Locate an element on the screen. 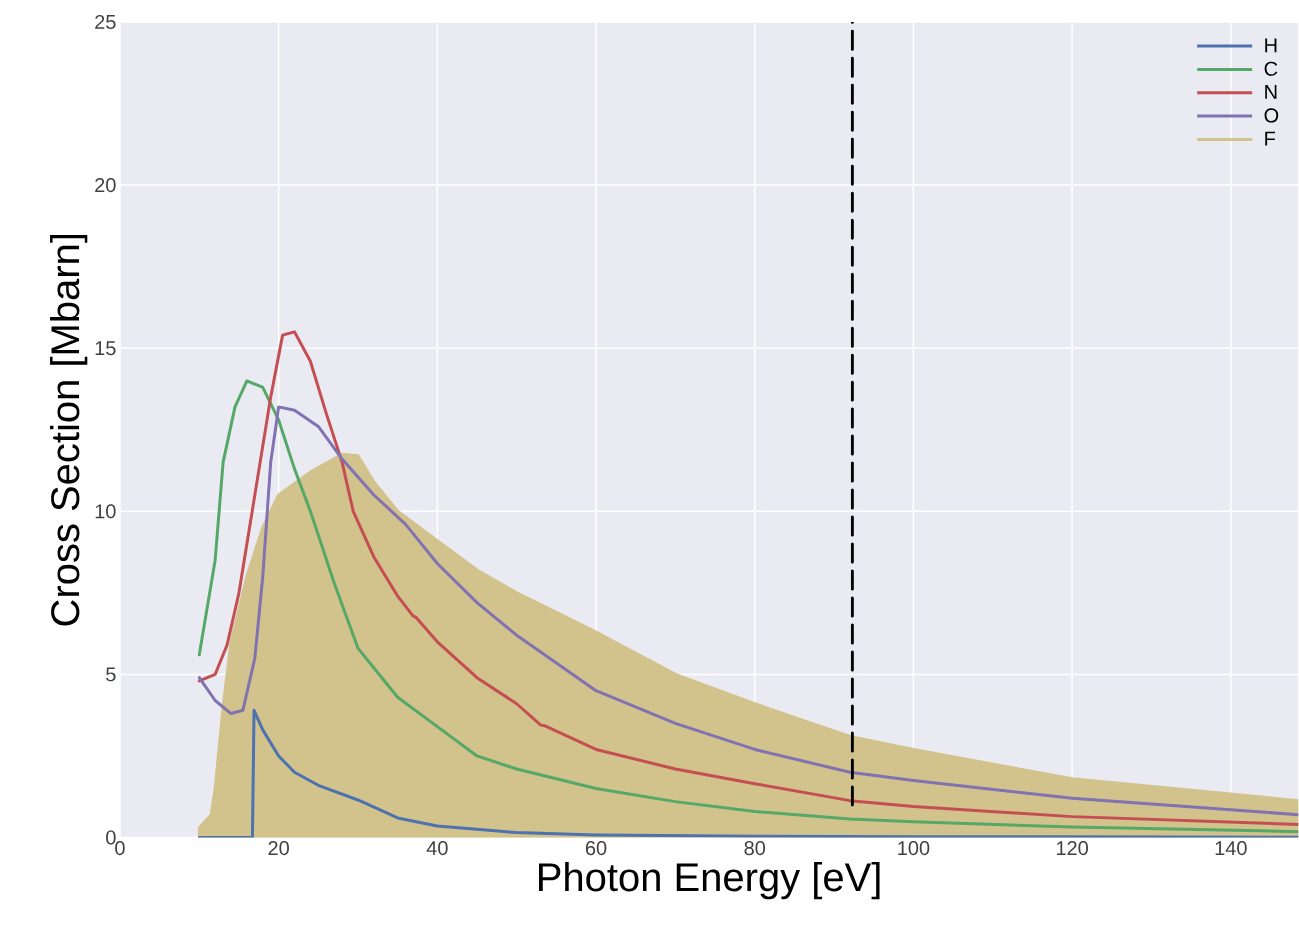  x-tick-label: 80 is located at coordinates (755, 847).